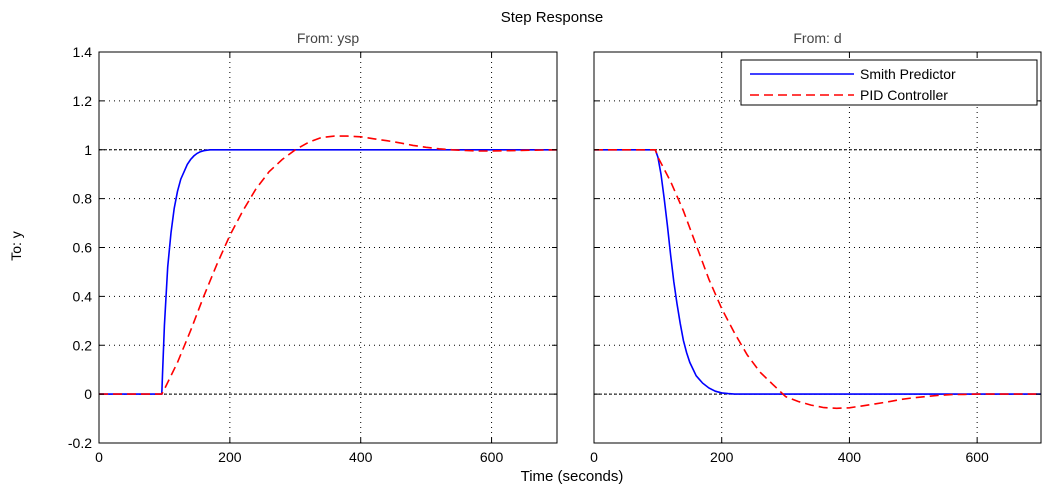 Image resolution: width=1043 pixels, height=485 pixels. Describe the element at coordinates (908, 74) in the screenshot. I see `smith-predictor-legend-label: Smith Predictor` at that location.